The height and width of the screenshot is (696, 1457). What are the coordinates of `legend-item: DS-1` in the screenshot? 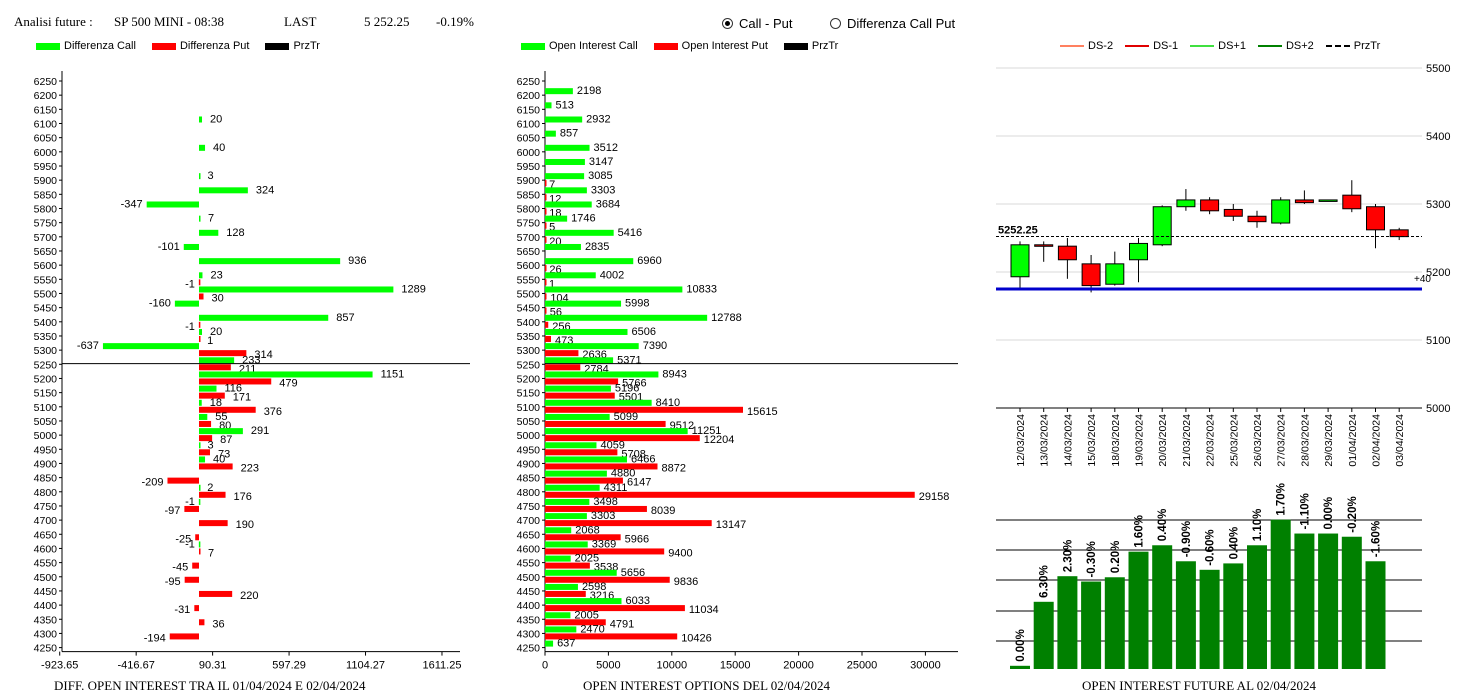 It's located at (1151, 46).